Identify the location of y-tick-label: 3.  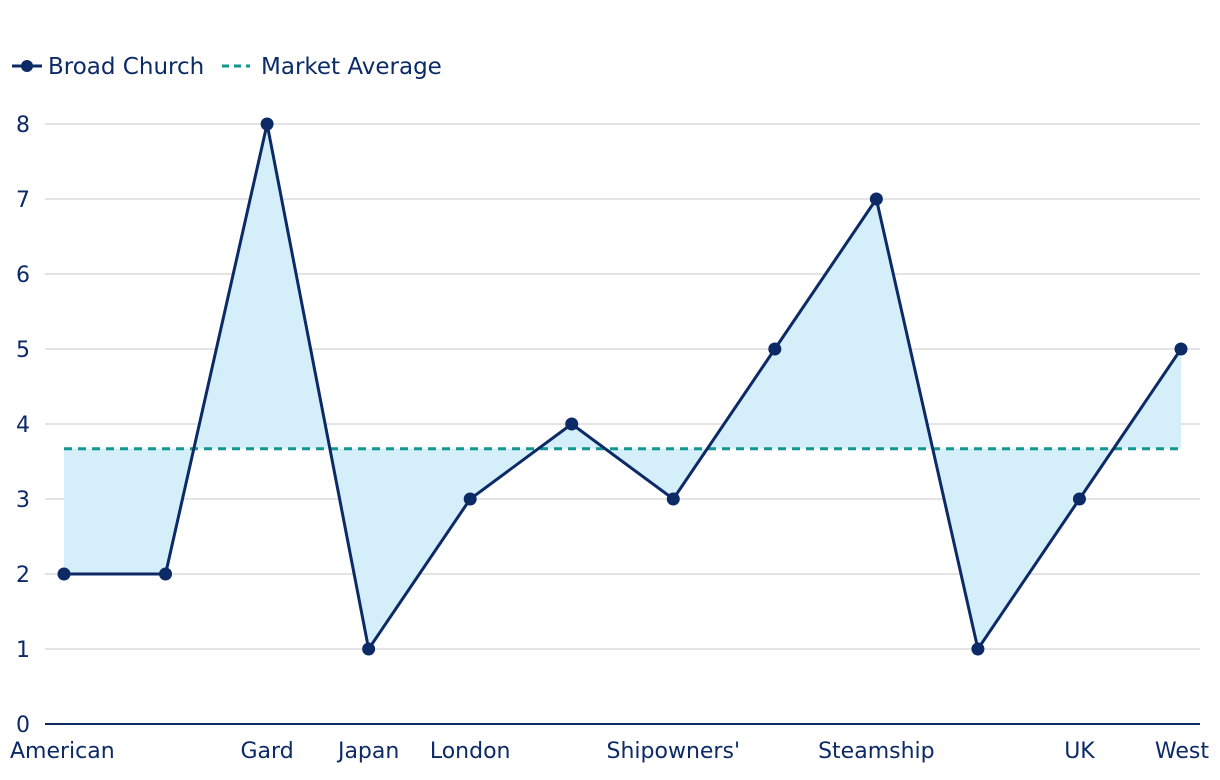
(23, 500).